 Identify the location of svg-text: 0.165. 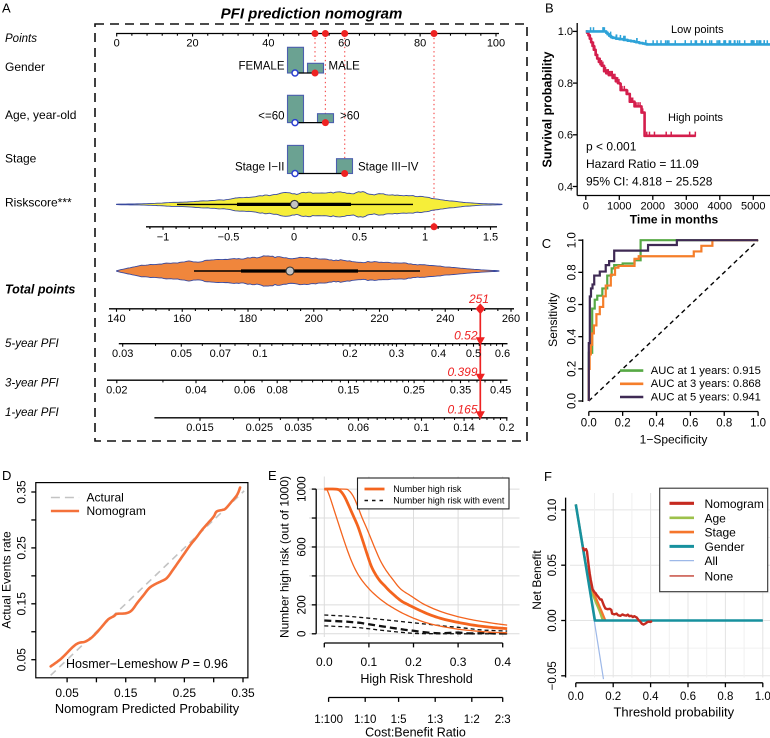
(462, 410).